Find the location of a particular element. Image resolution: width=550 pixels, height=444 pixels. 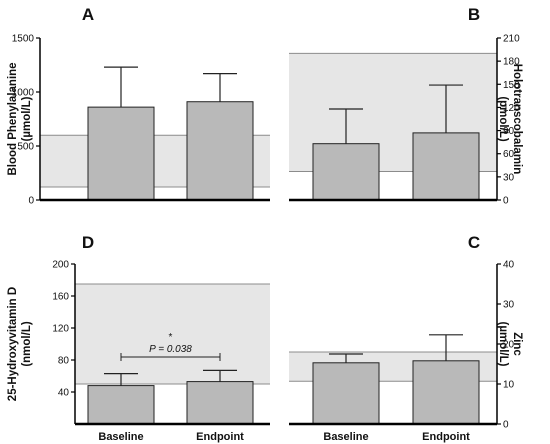

y-axis-label-line: Zinc is located at coordinates (517, 344).